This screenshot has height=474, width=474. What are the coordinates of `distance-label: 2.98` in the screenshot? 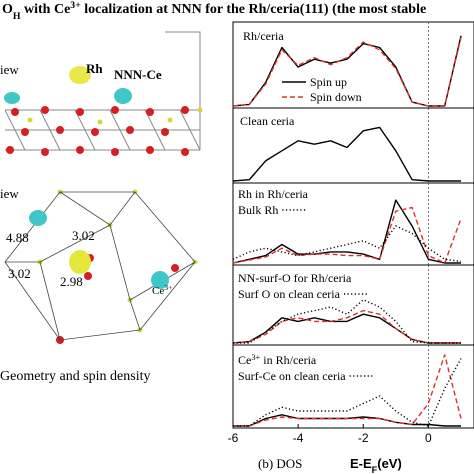 It's located at (71, 281).